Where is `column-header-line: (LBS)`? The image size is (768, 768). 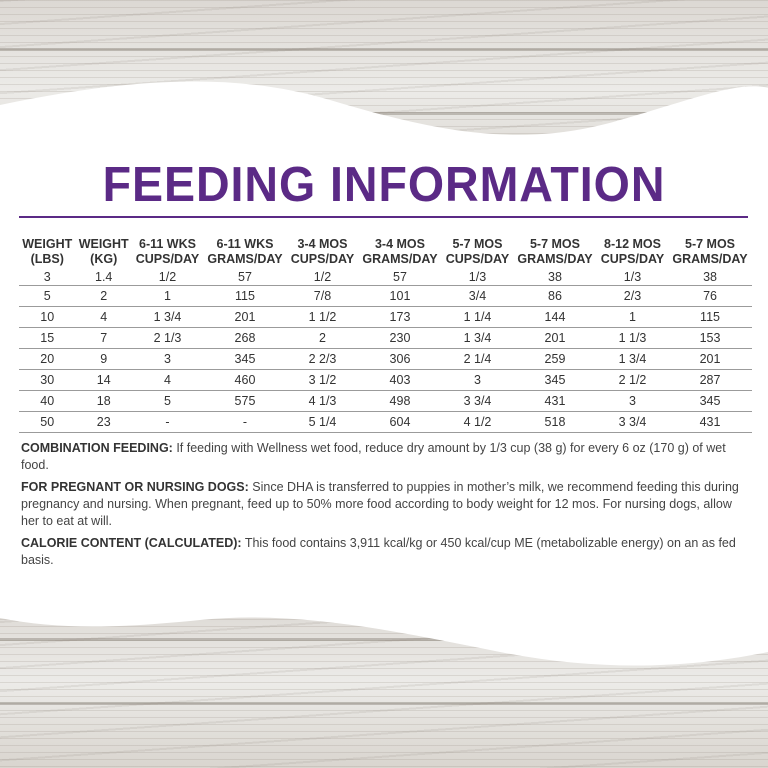 column-header-line: (LBS) is located at coordinates (47, 259).